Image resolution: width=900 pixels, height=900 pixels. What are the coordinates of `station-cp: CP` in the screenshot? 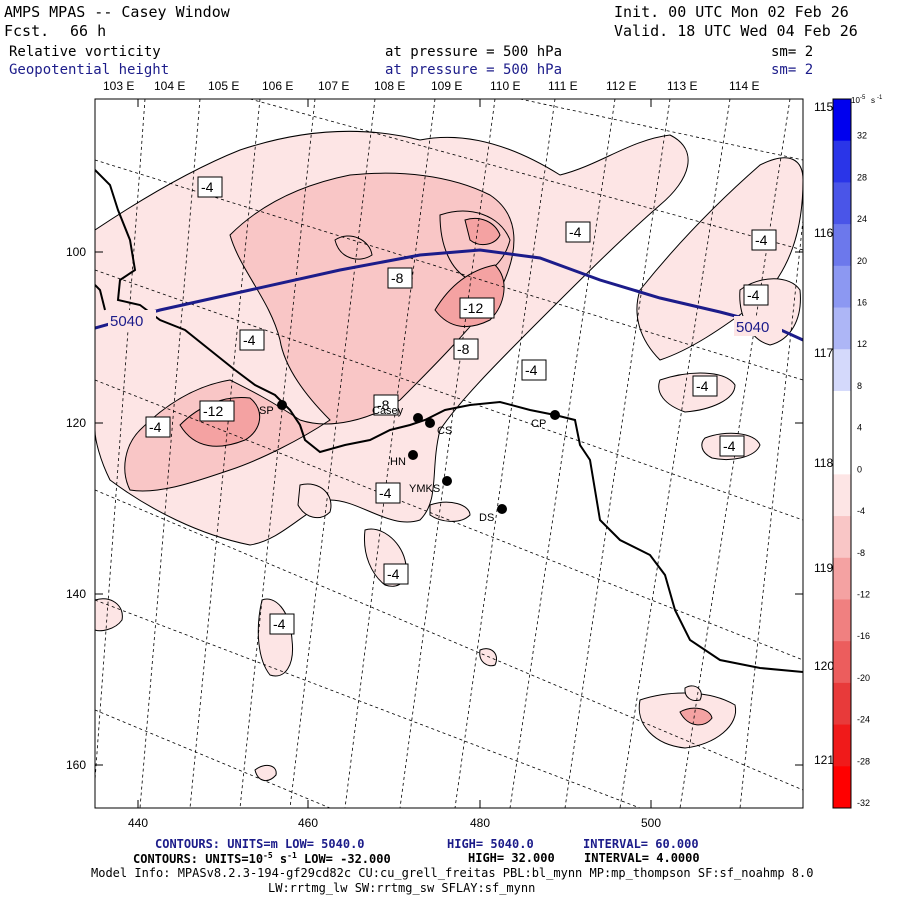 It's located at (545, 420).